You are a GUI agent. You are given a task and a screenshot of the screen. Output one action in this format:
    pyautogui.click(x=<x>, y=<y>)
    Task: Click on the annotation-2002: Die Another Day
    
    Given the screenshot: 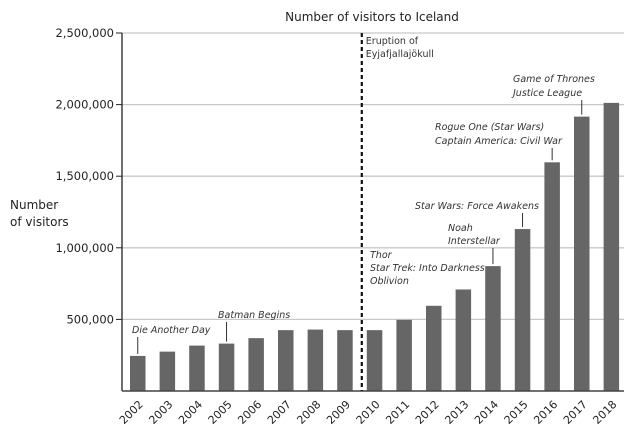 What is the action you would take?
    pyautogui.click(x=171, y=330)
    